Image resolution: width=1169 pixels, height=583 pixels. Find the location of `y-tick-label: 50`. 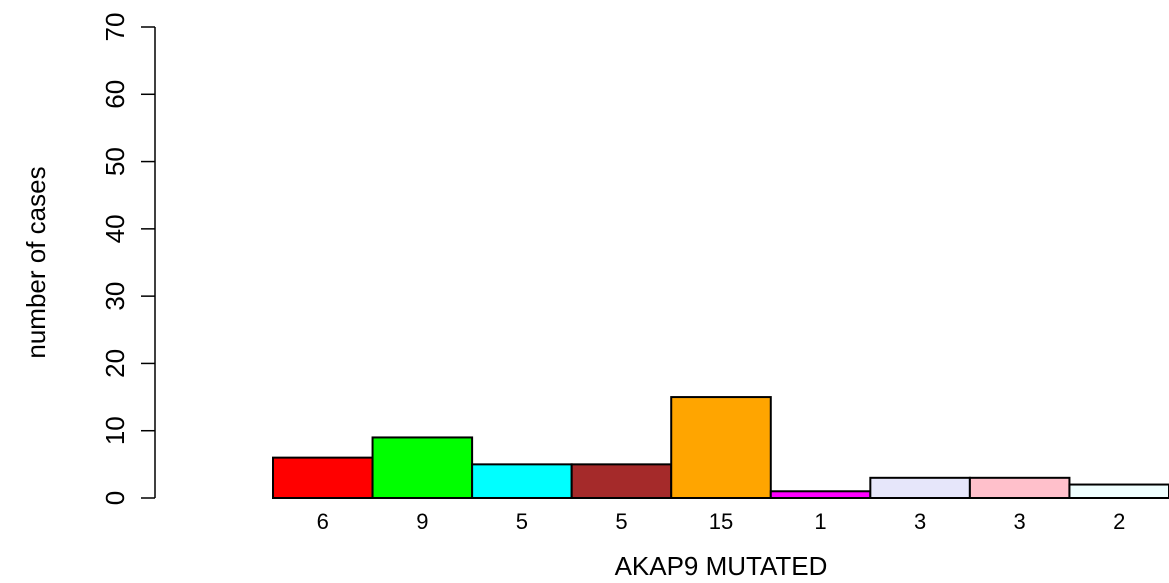

y-tick-label: 50 is located at coordinates (115, 161).